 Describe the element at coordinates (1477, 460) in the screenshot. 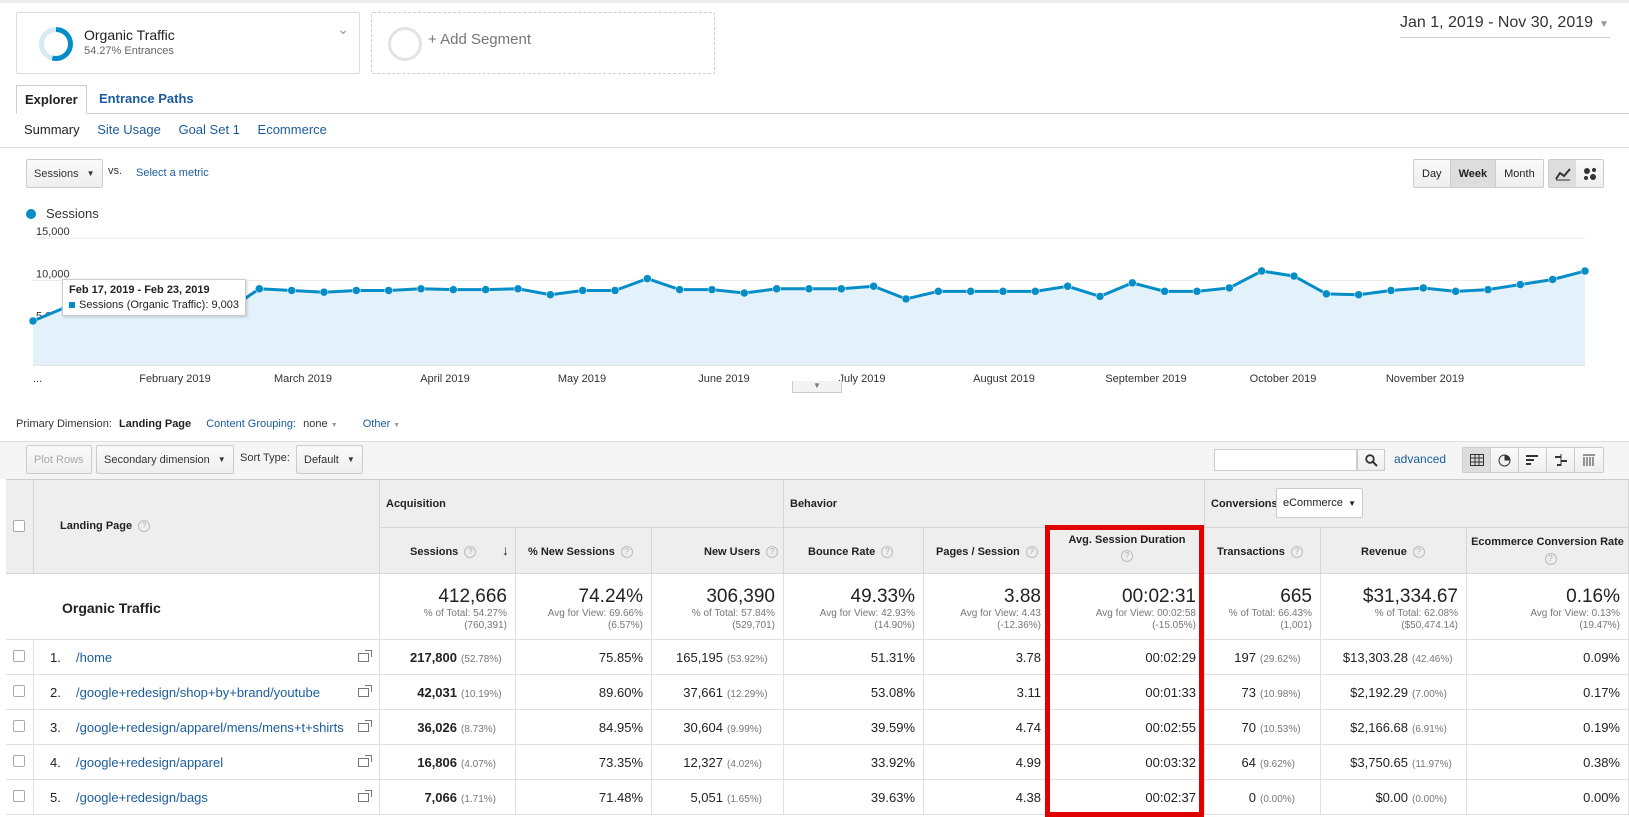

I see `data-table-view-icon` at that location.